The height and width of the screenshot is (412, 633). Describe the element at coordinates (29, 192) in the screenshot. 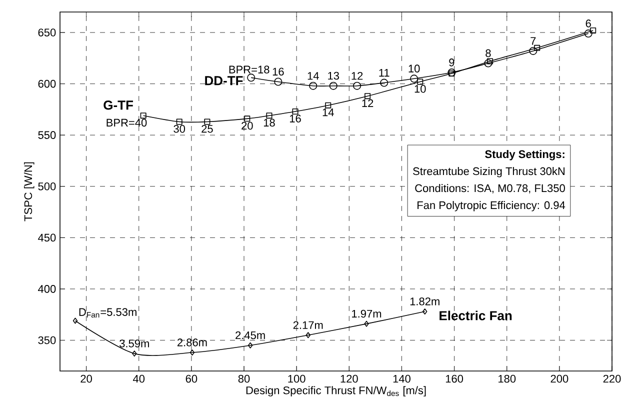

I see `y-axis-title: TSPC [W/N]` at that location.